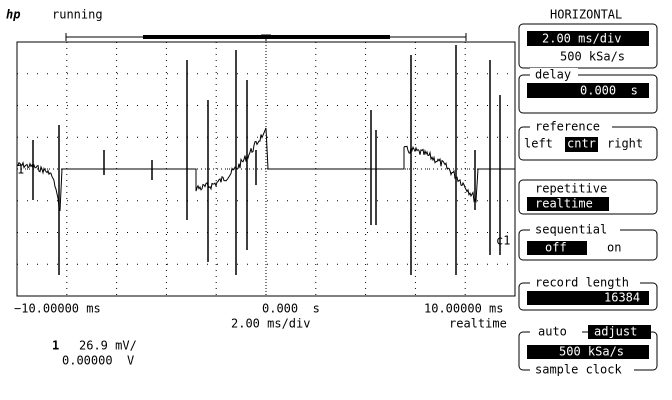  What do you see at coordinates (57, 309) in the screenshot?
I see `time-left: −10.00000 ms` at bounding box center [57, 309].